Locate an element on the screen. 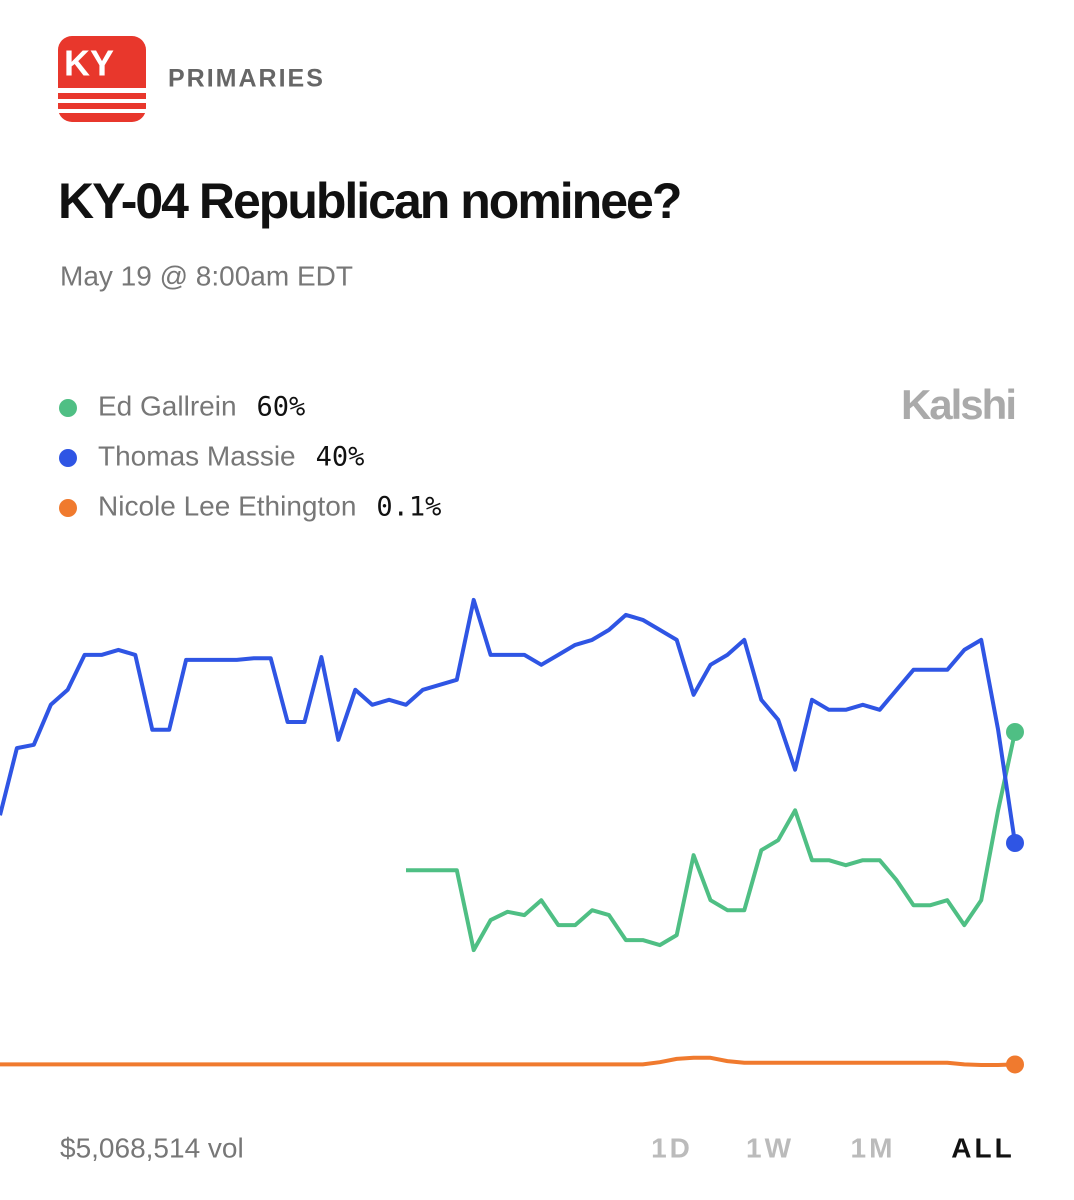 The height and width of the screenshot is (1200, 1074). badge: KY is located at coordinates (102, 79).